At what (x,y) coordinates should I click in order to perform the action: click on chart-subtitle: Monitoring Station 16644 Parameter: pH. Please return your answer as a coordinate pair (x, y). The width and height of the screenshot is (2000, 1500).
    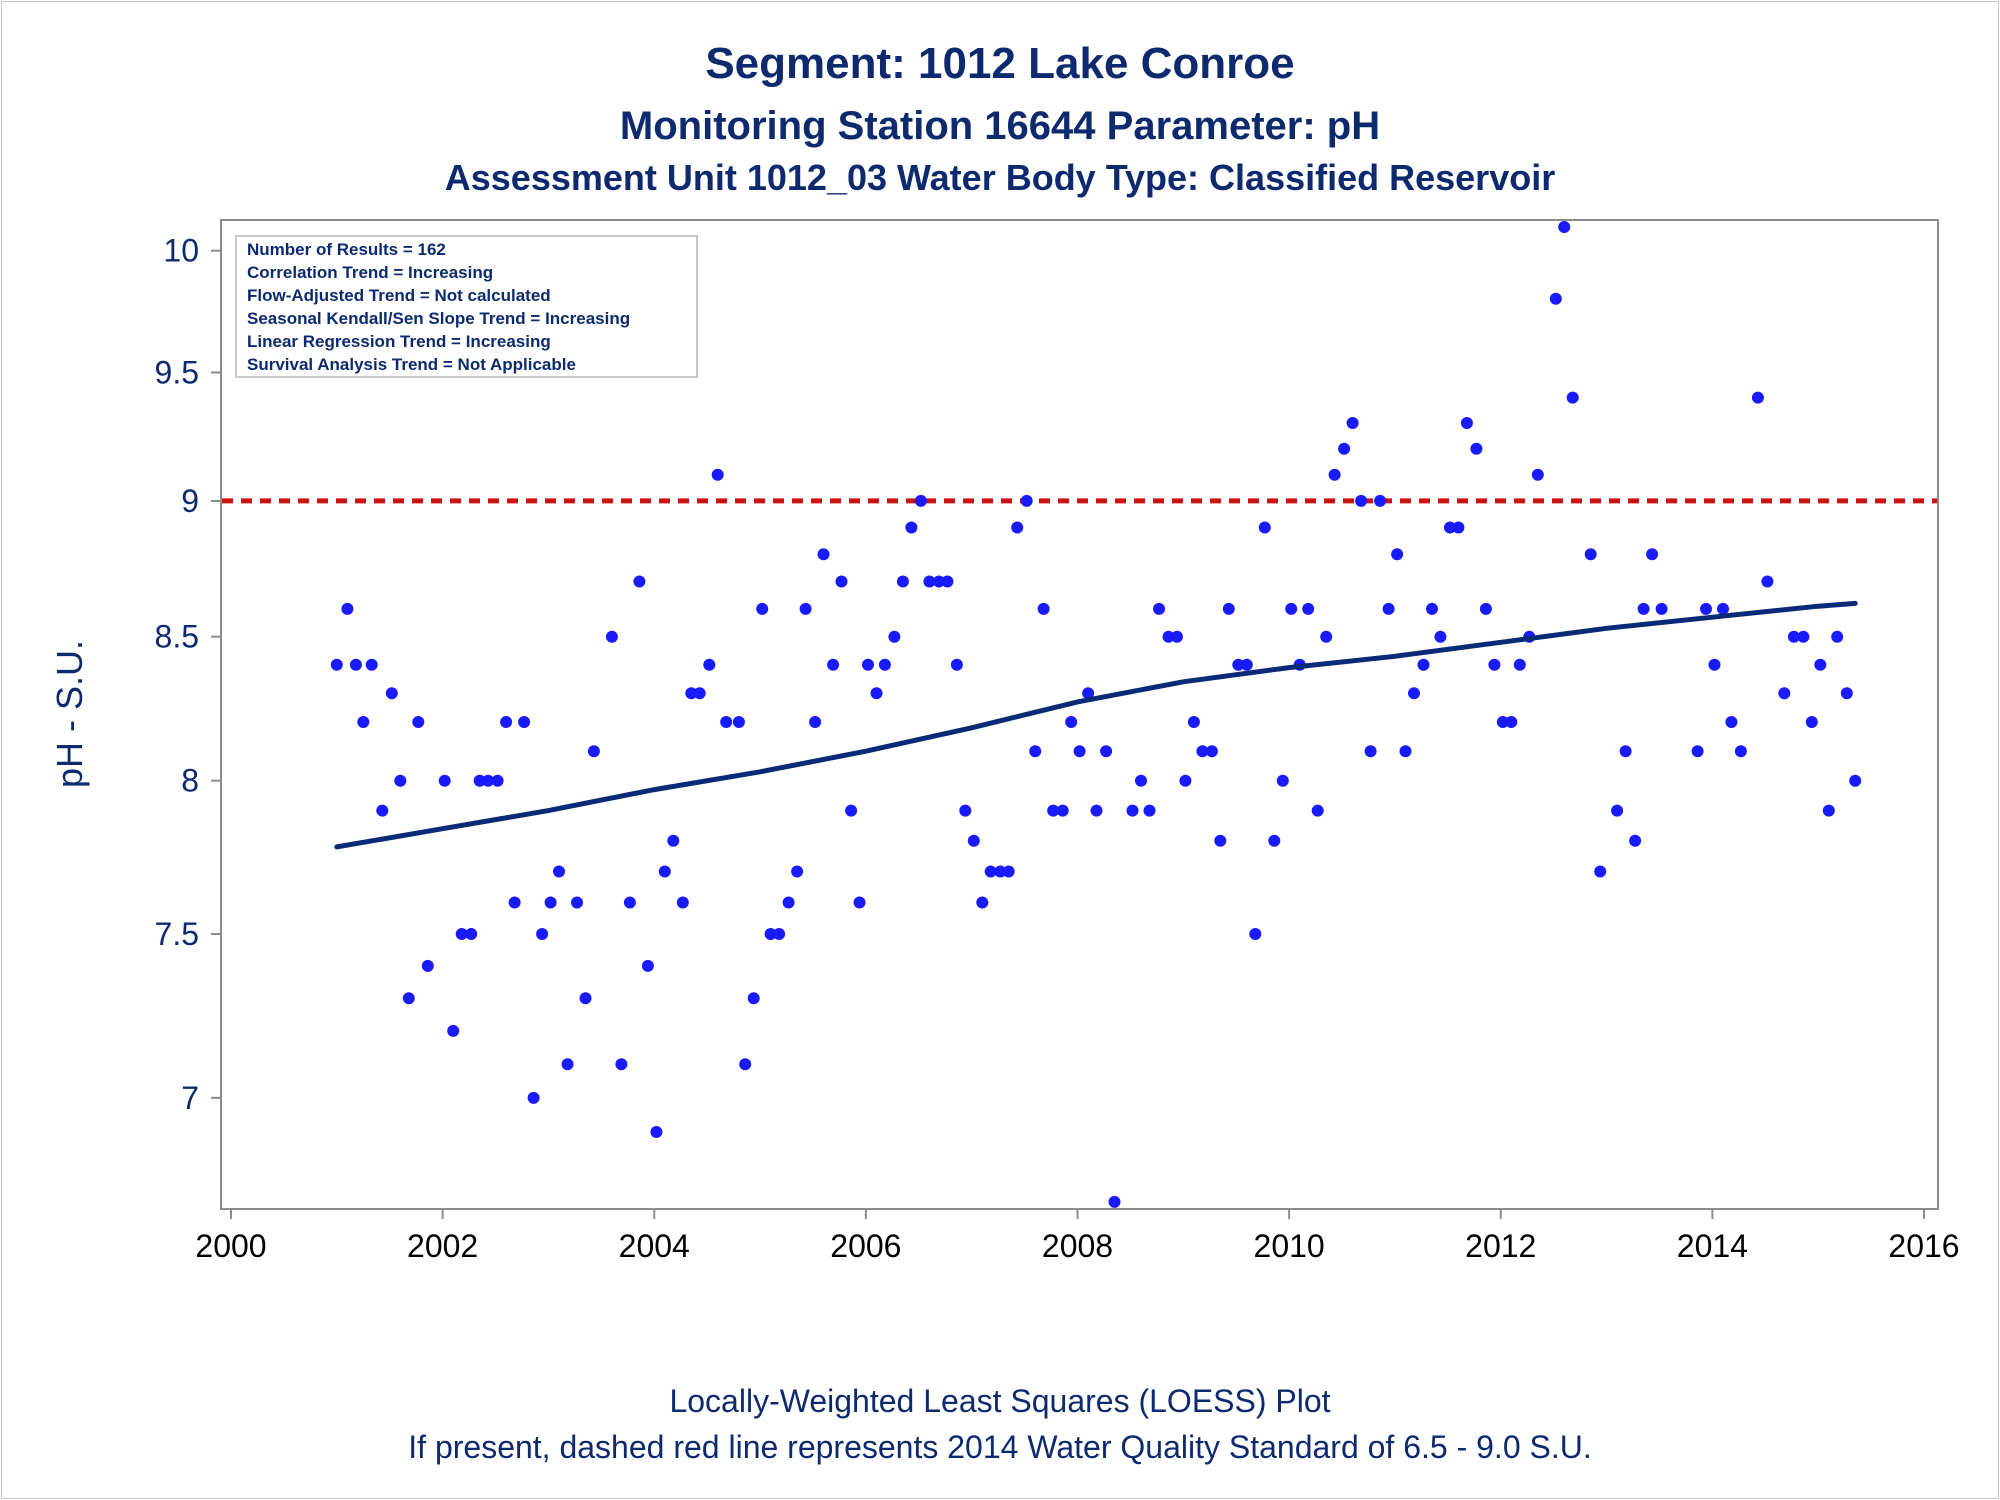
    Looking at the image, I should click on (1000, 126).